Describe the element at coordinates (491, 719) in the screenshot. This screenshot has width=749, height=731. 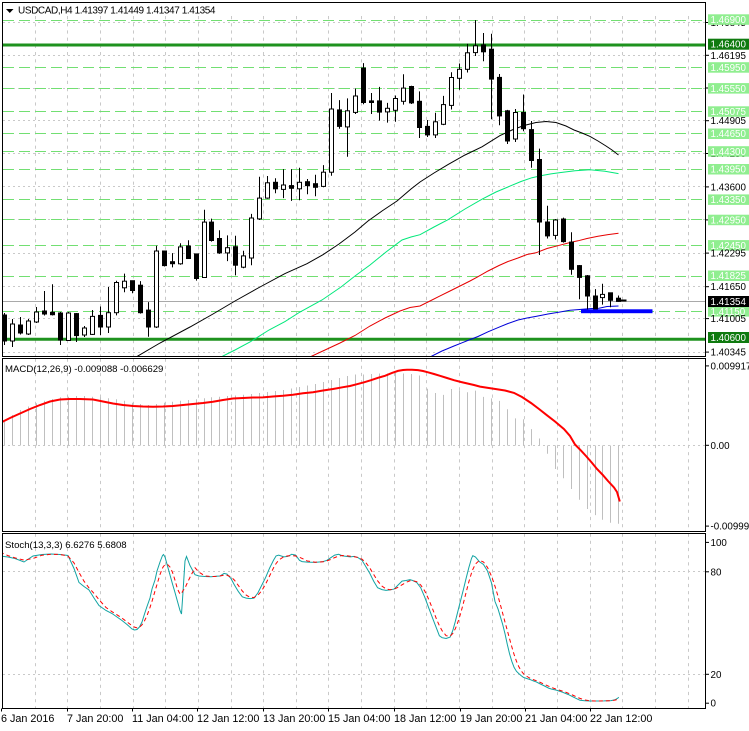
I see `svg-text: 19 Jan 20:00` at that location.